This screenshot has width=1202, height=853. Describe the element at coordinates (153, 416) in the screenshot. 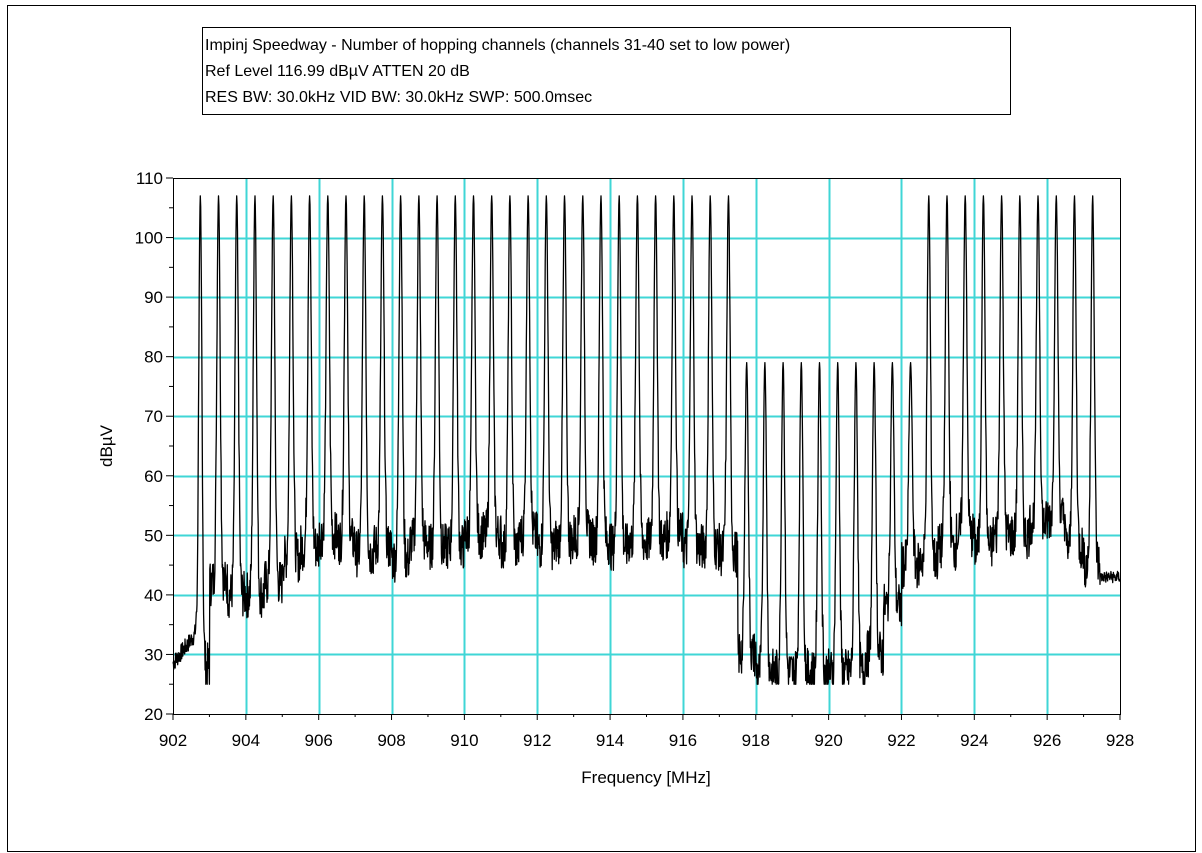

I see `y-tick-label: 70` at that location.